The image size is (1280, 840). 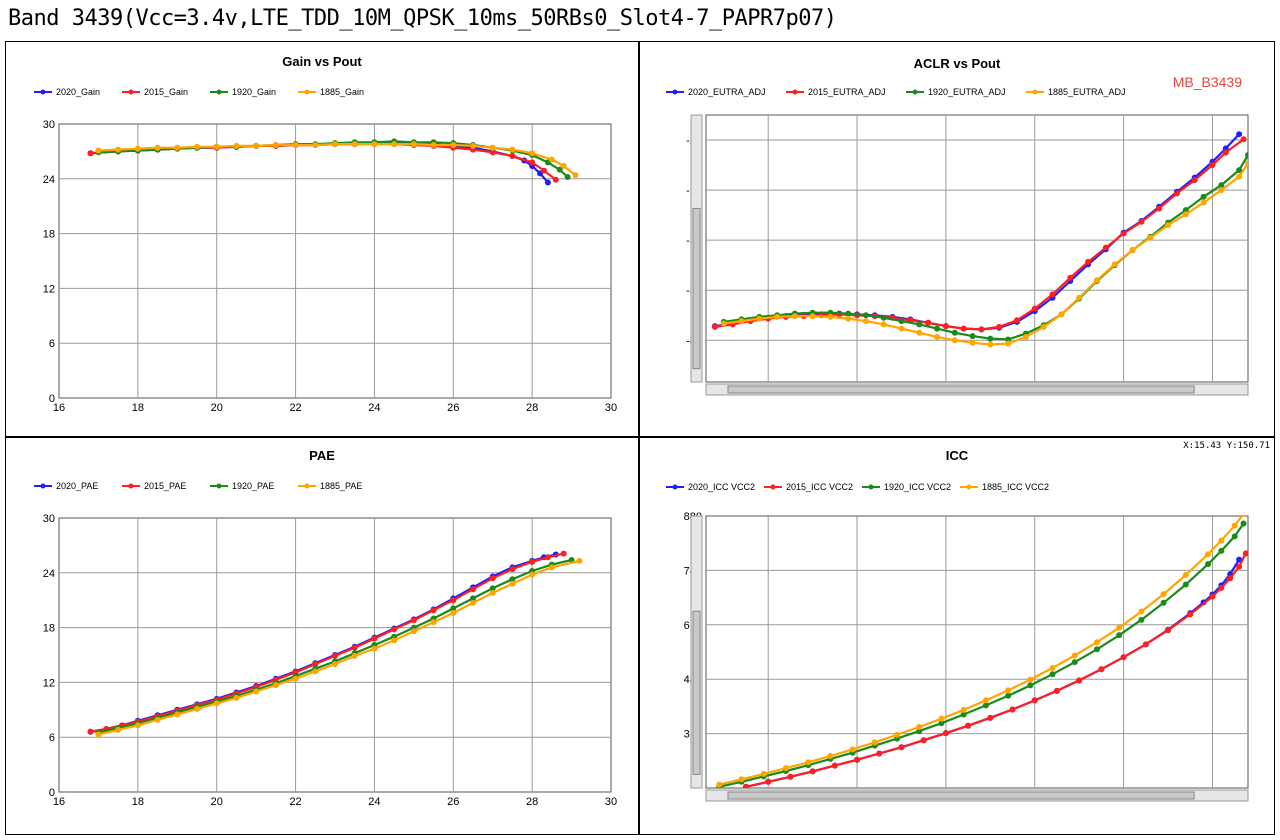 What do you see at coordinates (52, 344) in the screenshot?
I see `y-tick-label: 6` at bounding box center [52, 344].